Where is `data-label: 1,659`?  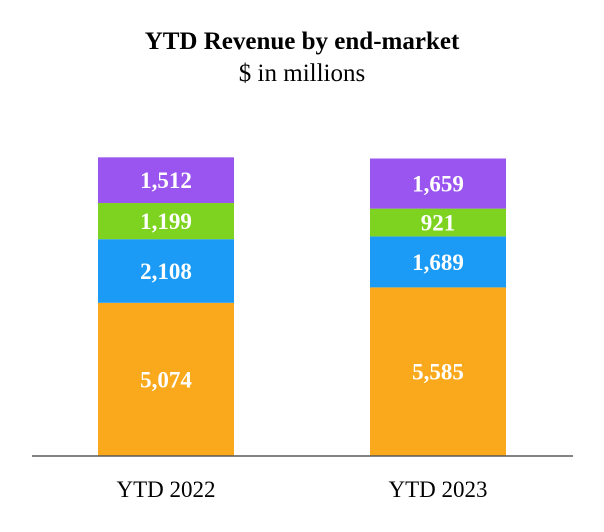 data-label: 1,659 is located at coordinates (438, 184).